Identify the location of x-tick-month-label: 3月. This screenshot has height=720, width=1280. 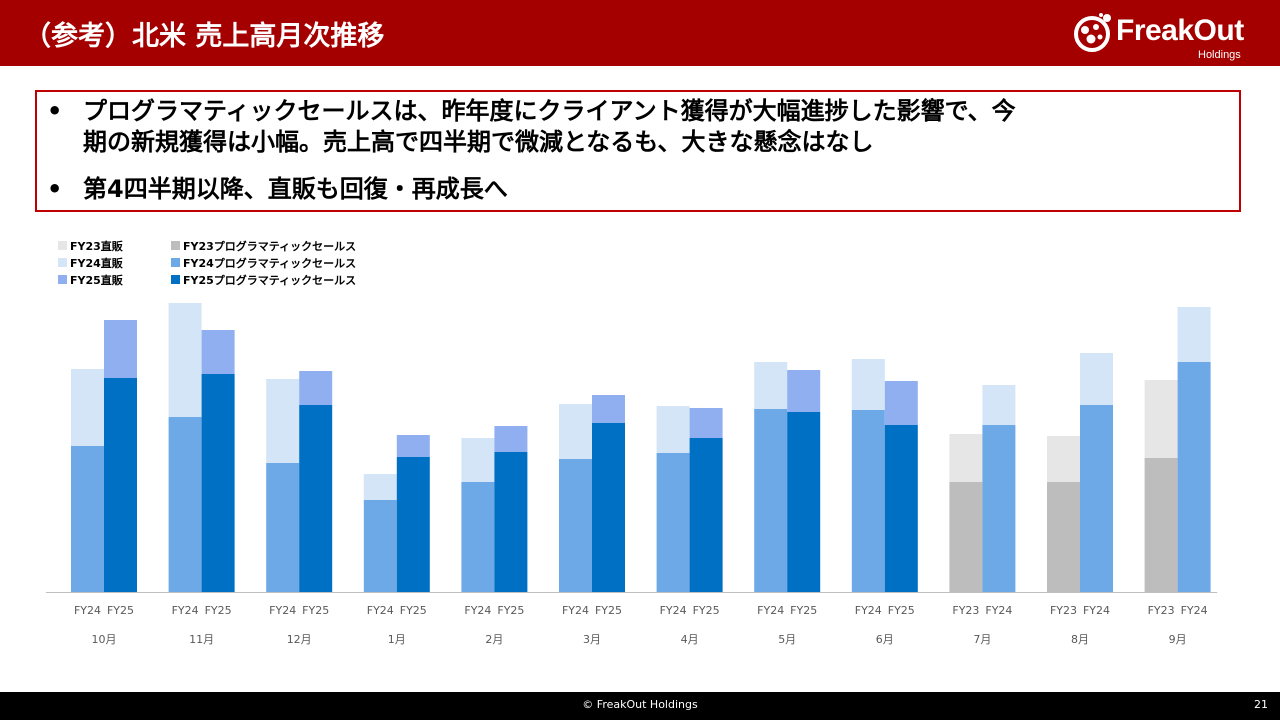
(592, 639).